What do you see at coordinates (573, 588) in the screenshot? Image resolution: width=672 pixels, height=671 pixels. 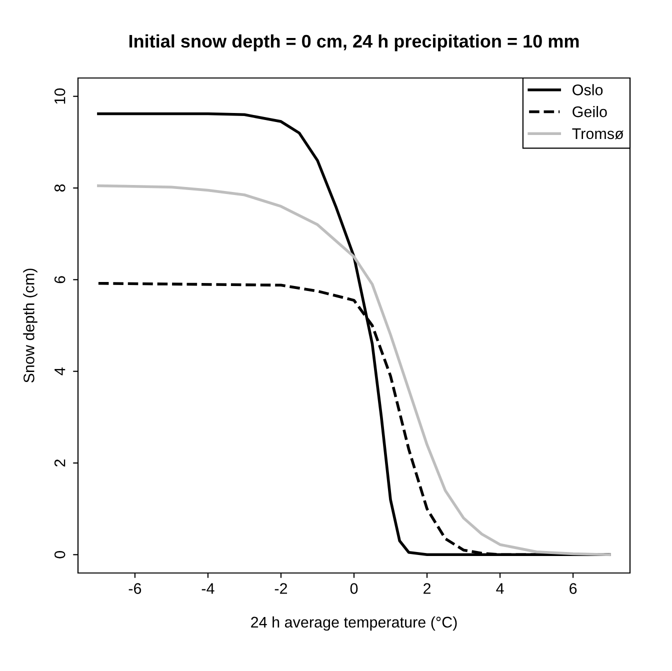 I see `x-tick-label: 6` at bounding box center [573, 588].